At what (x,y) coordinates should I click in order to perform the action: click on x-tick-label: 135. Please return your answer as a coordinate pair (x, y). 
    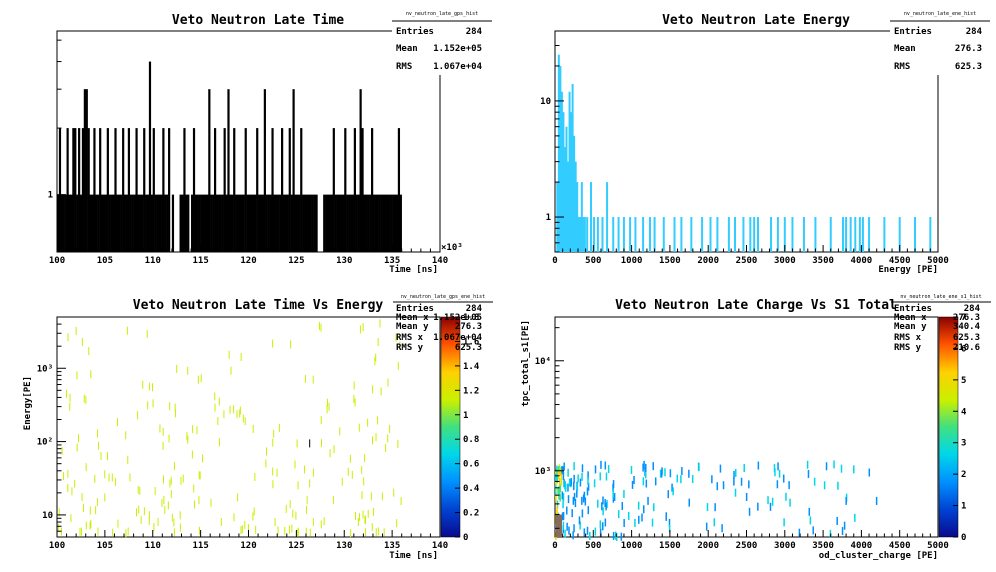
    Looking at the image, I should click on (392, 546).